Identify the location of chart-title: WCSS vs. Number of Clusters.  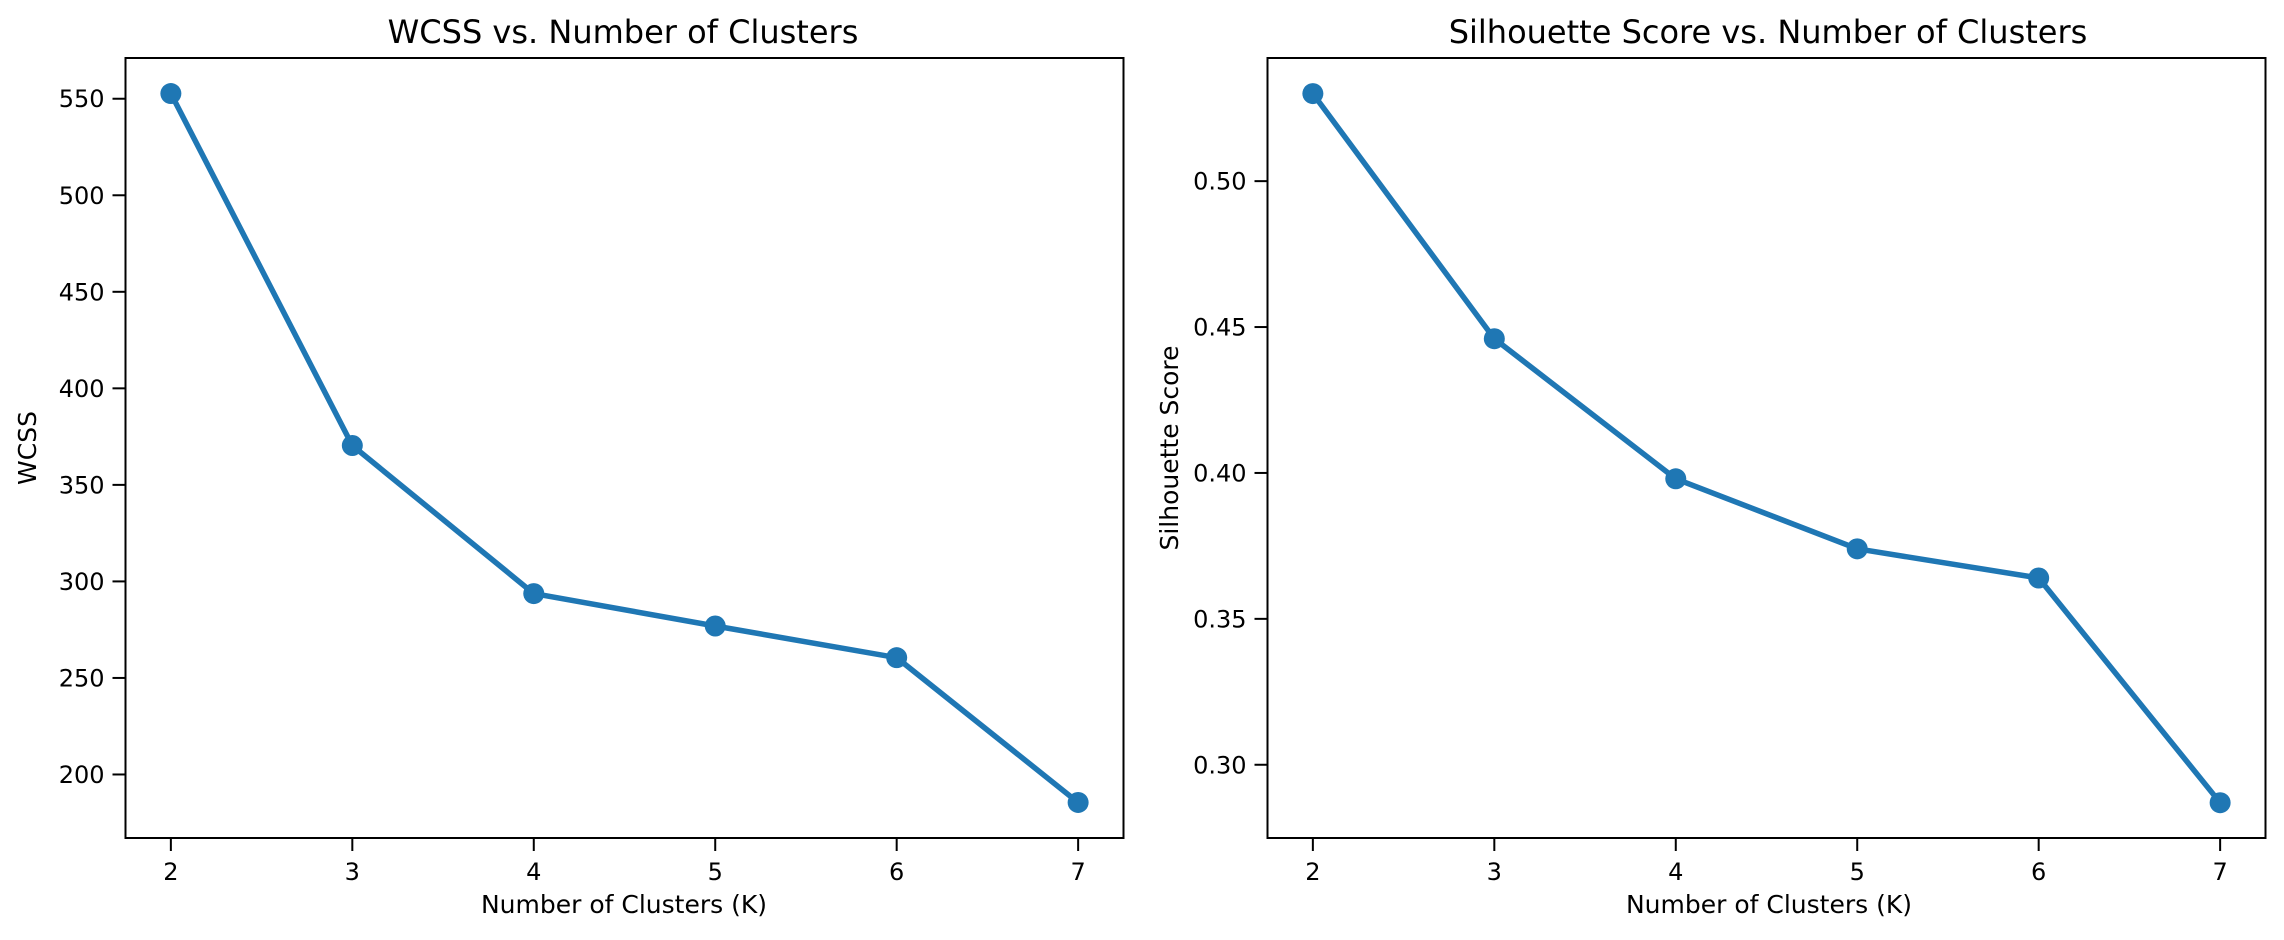
(623, 32).